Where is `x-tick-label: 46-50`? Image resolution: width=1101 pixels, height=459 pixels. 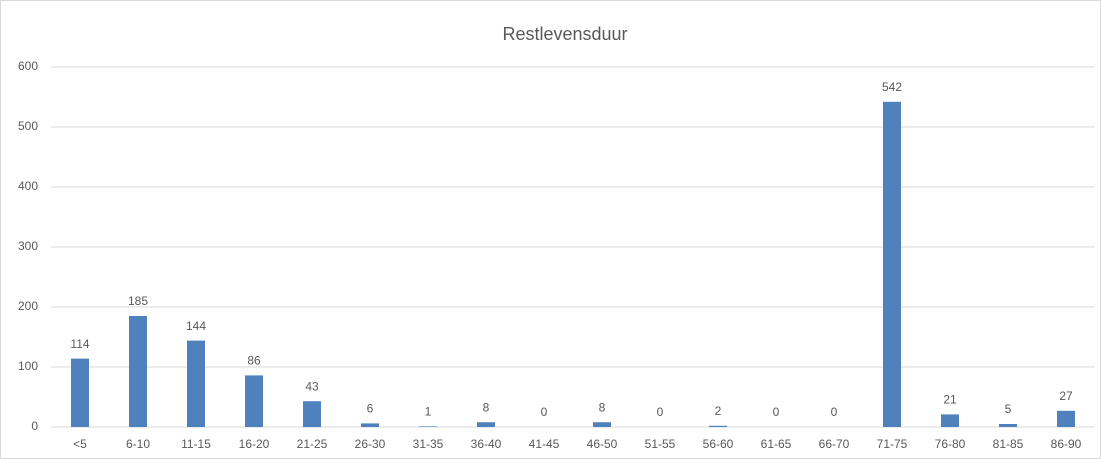
x-tick-label: 46-50 is located at coordinates (602, 444).